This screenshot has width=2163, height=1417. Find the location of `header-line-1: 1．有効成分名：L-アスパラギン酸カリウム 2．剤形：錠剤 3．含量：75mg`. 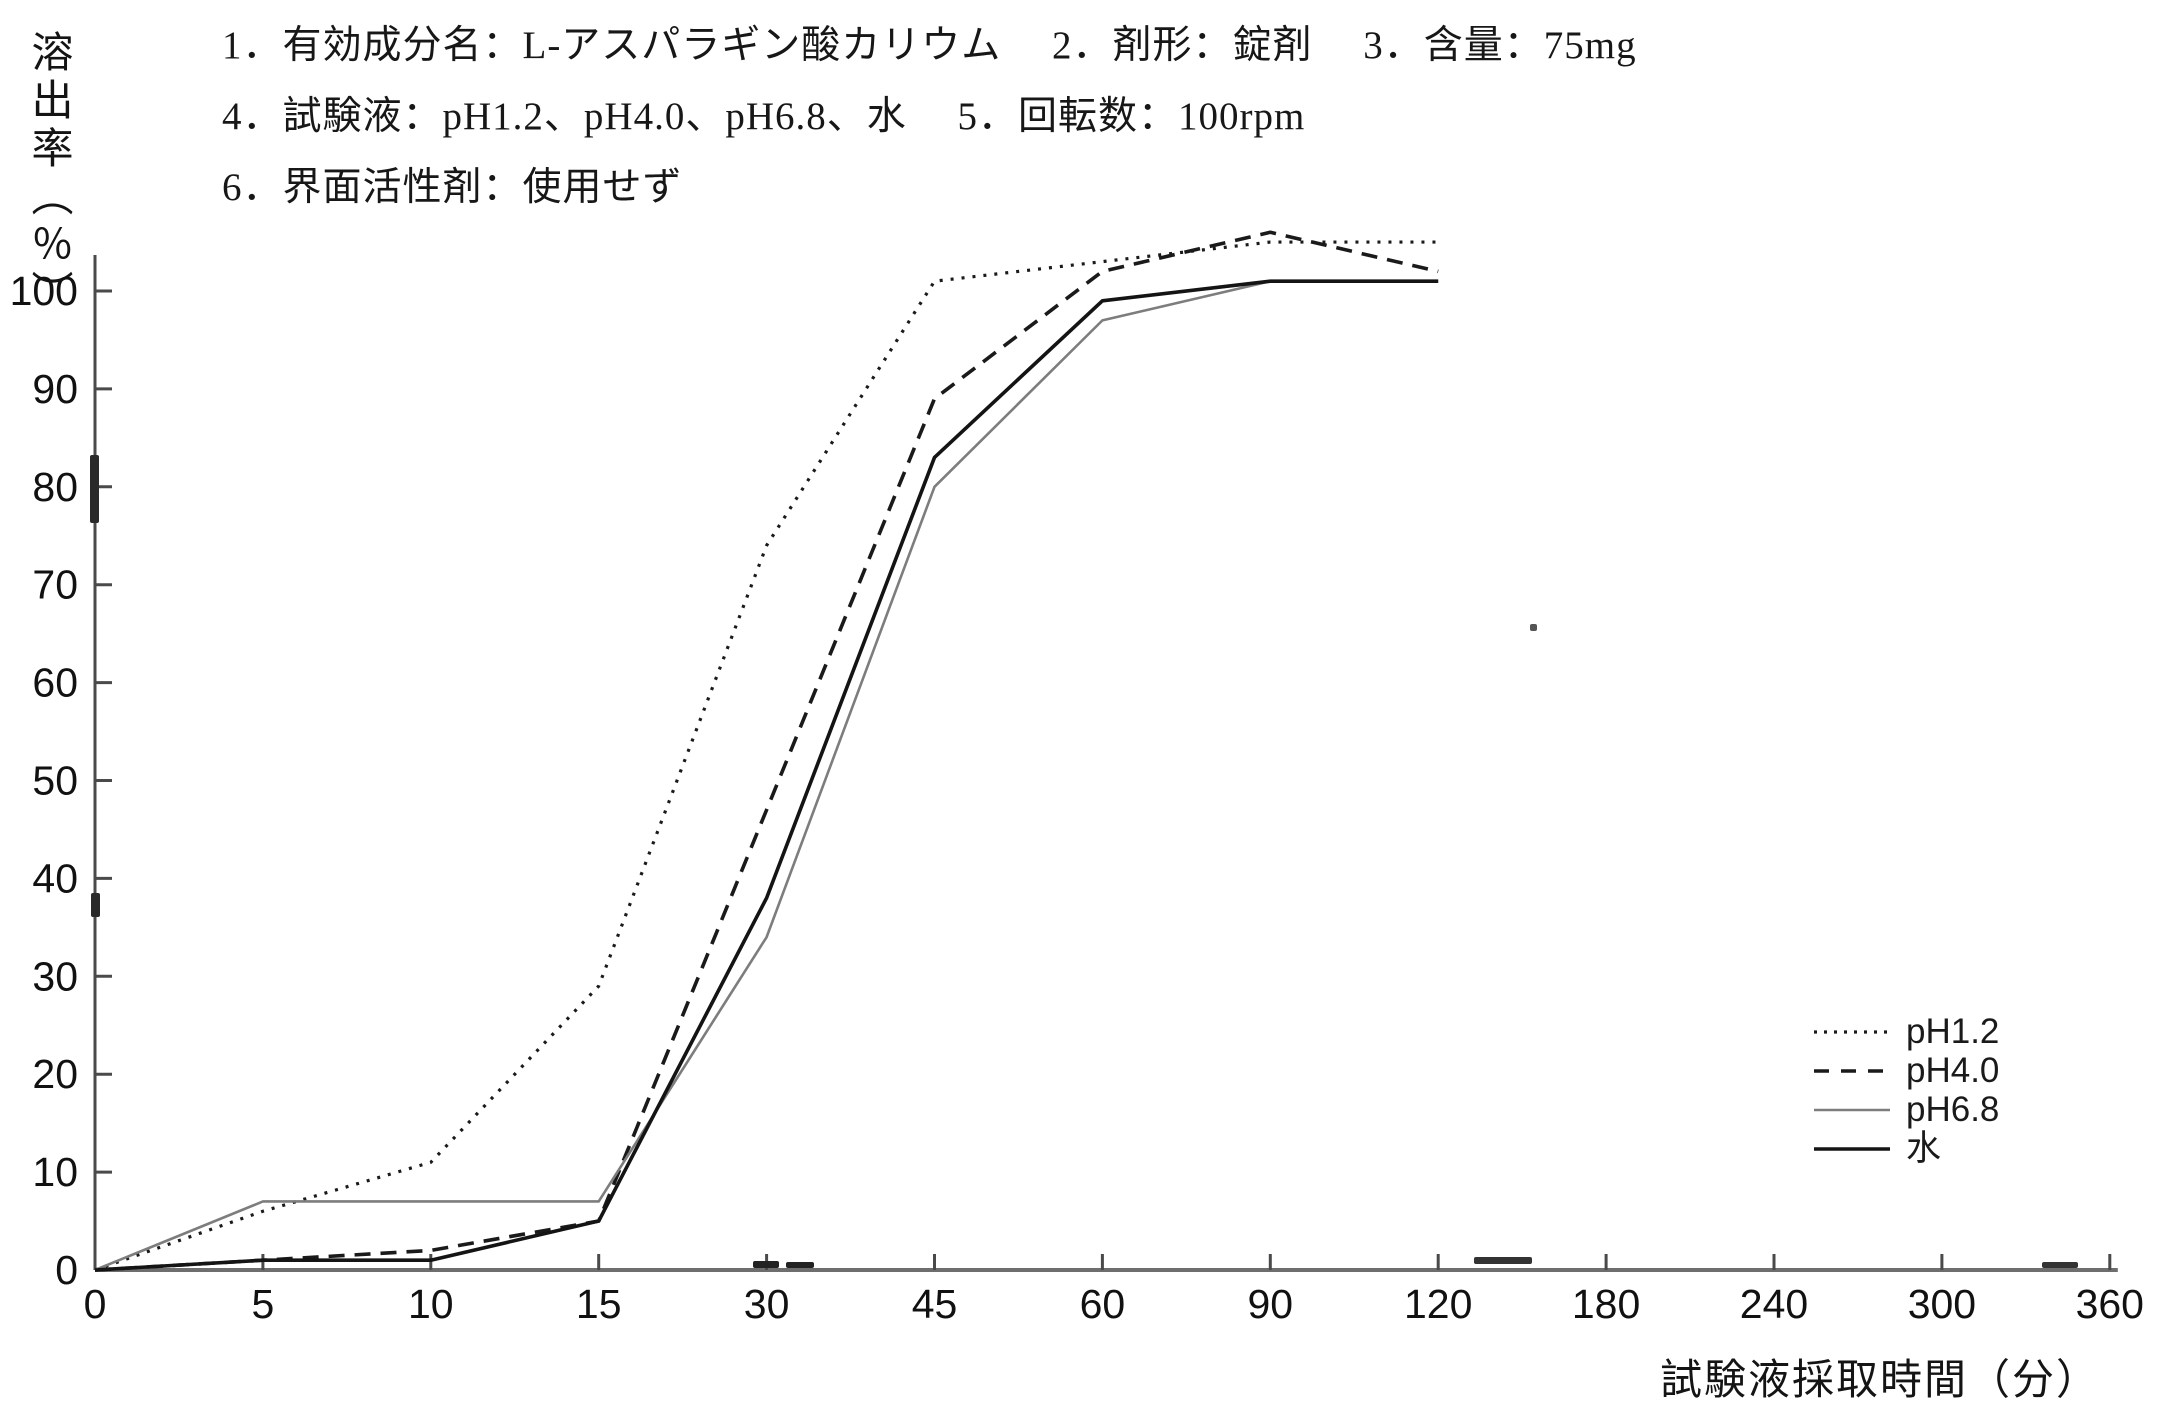

header-line-1: 1．有効成分名：L-アスパラギン酸カリウム 2．剤形：錠剤 3．含量：75mg is located at coordinates (929, 45).